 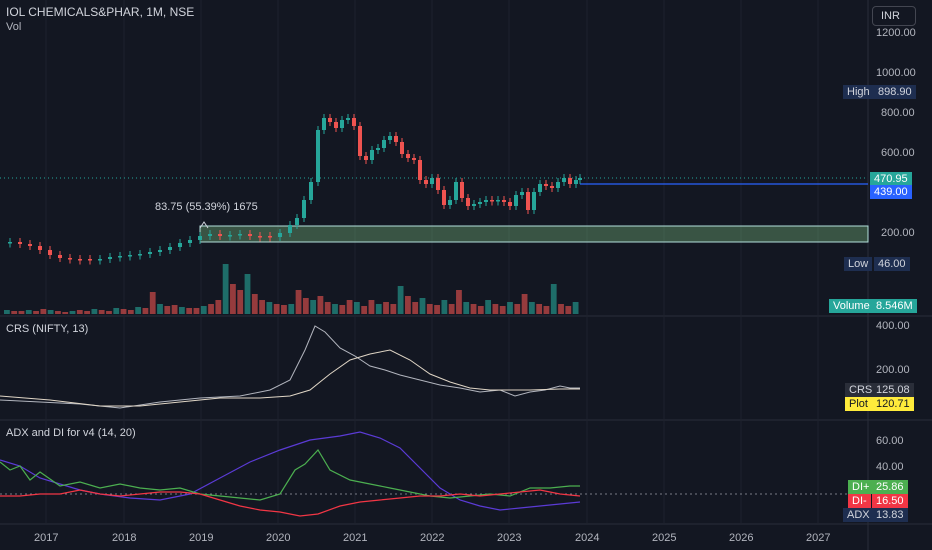 What do you see at coordinates (891, 192) in the screenshot?
I see `line-price-badge: 439.00` at bounding box center [891, 192].